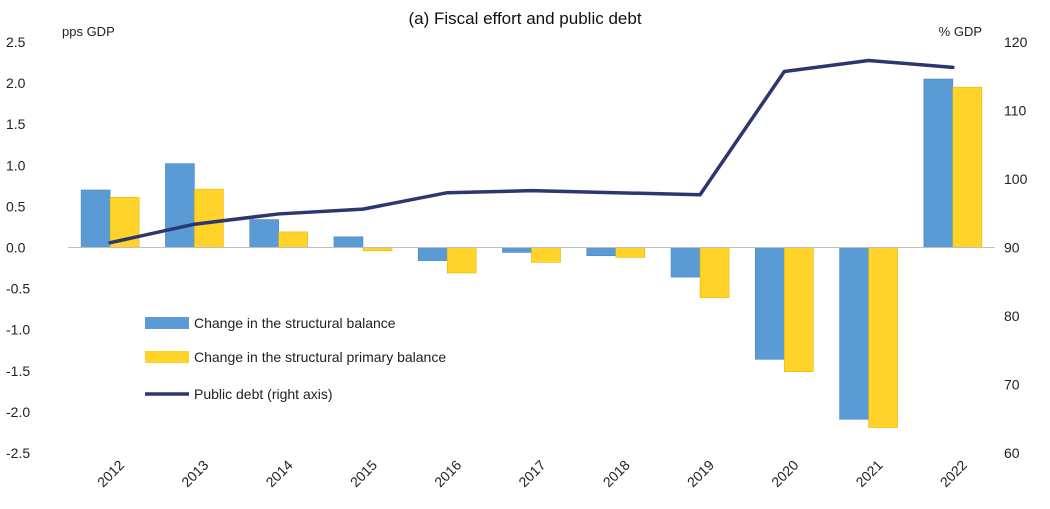 Image resolution: width=1050 pixels, height=509 pixels. I want to click on left-tick-label: -2.5, so click(18, 453).